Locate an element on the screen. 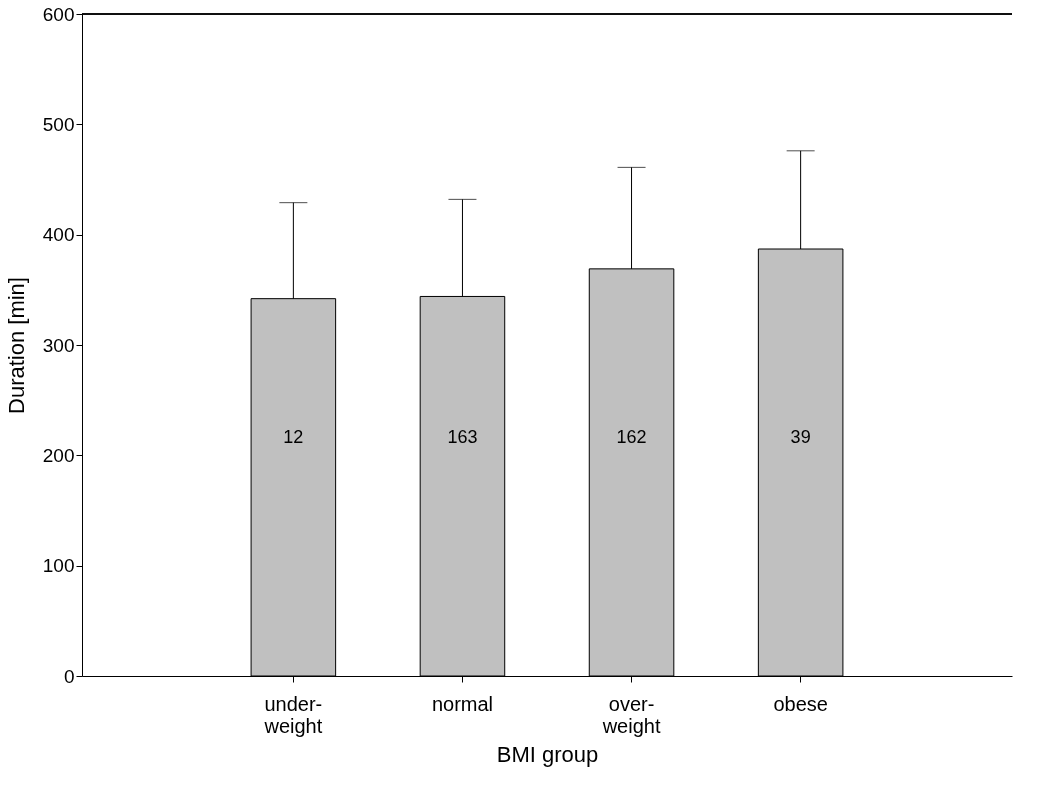  annotation: 39 is located at coordinates (800, 436).